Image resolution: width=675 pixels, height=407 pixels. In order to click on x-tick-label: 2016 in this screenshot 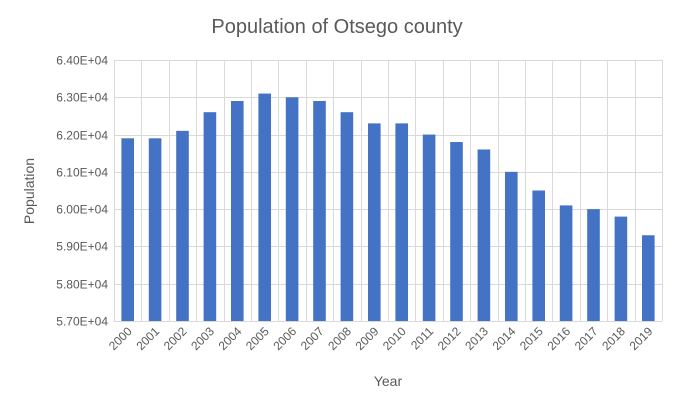, I will do `click(558, 338)`.